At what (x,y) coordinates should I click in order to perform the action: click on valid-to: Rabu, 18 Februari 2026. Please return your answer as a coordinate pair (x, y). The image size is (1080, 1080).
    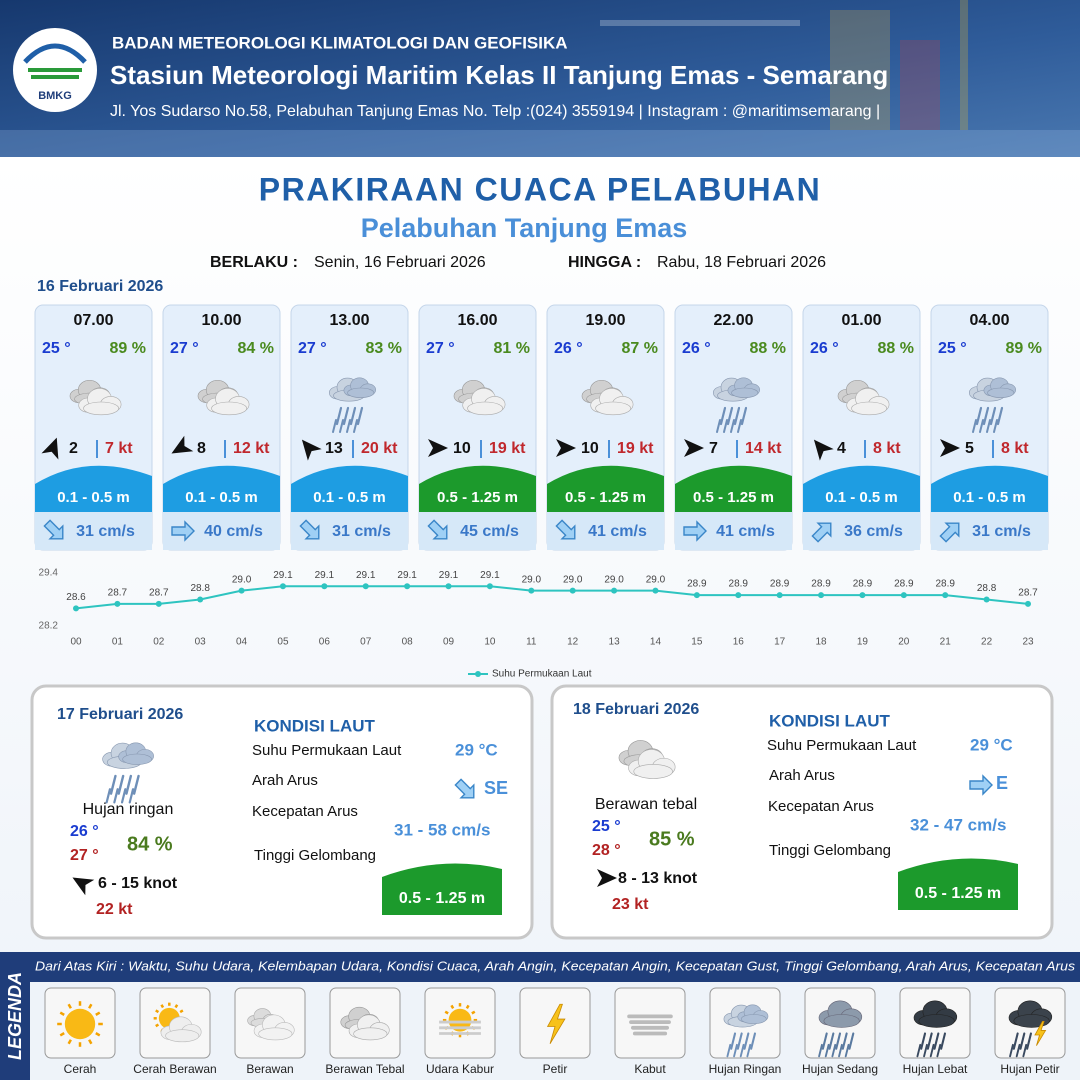
    Looking at the image, I should click on (741, 262).